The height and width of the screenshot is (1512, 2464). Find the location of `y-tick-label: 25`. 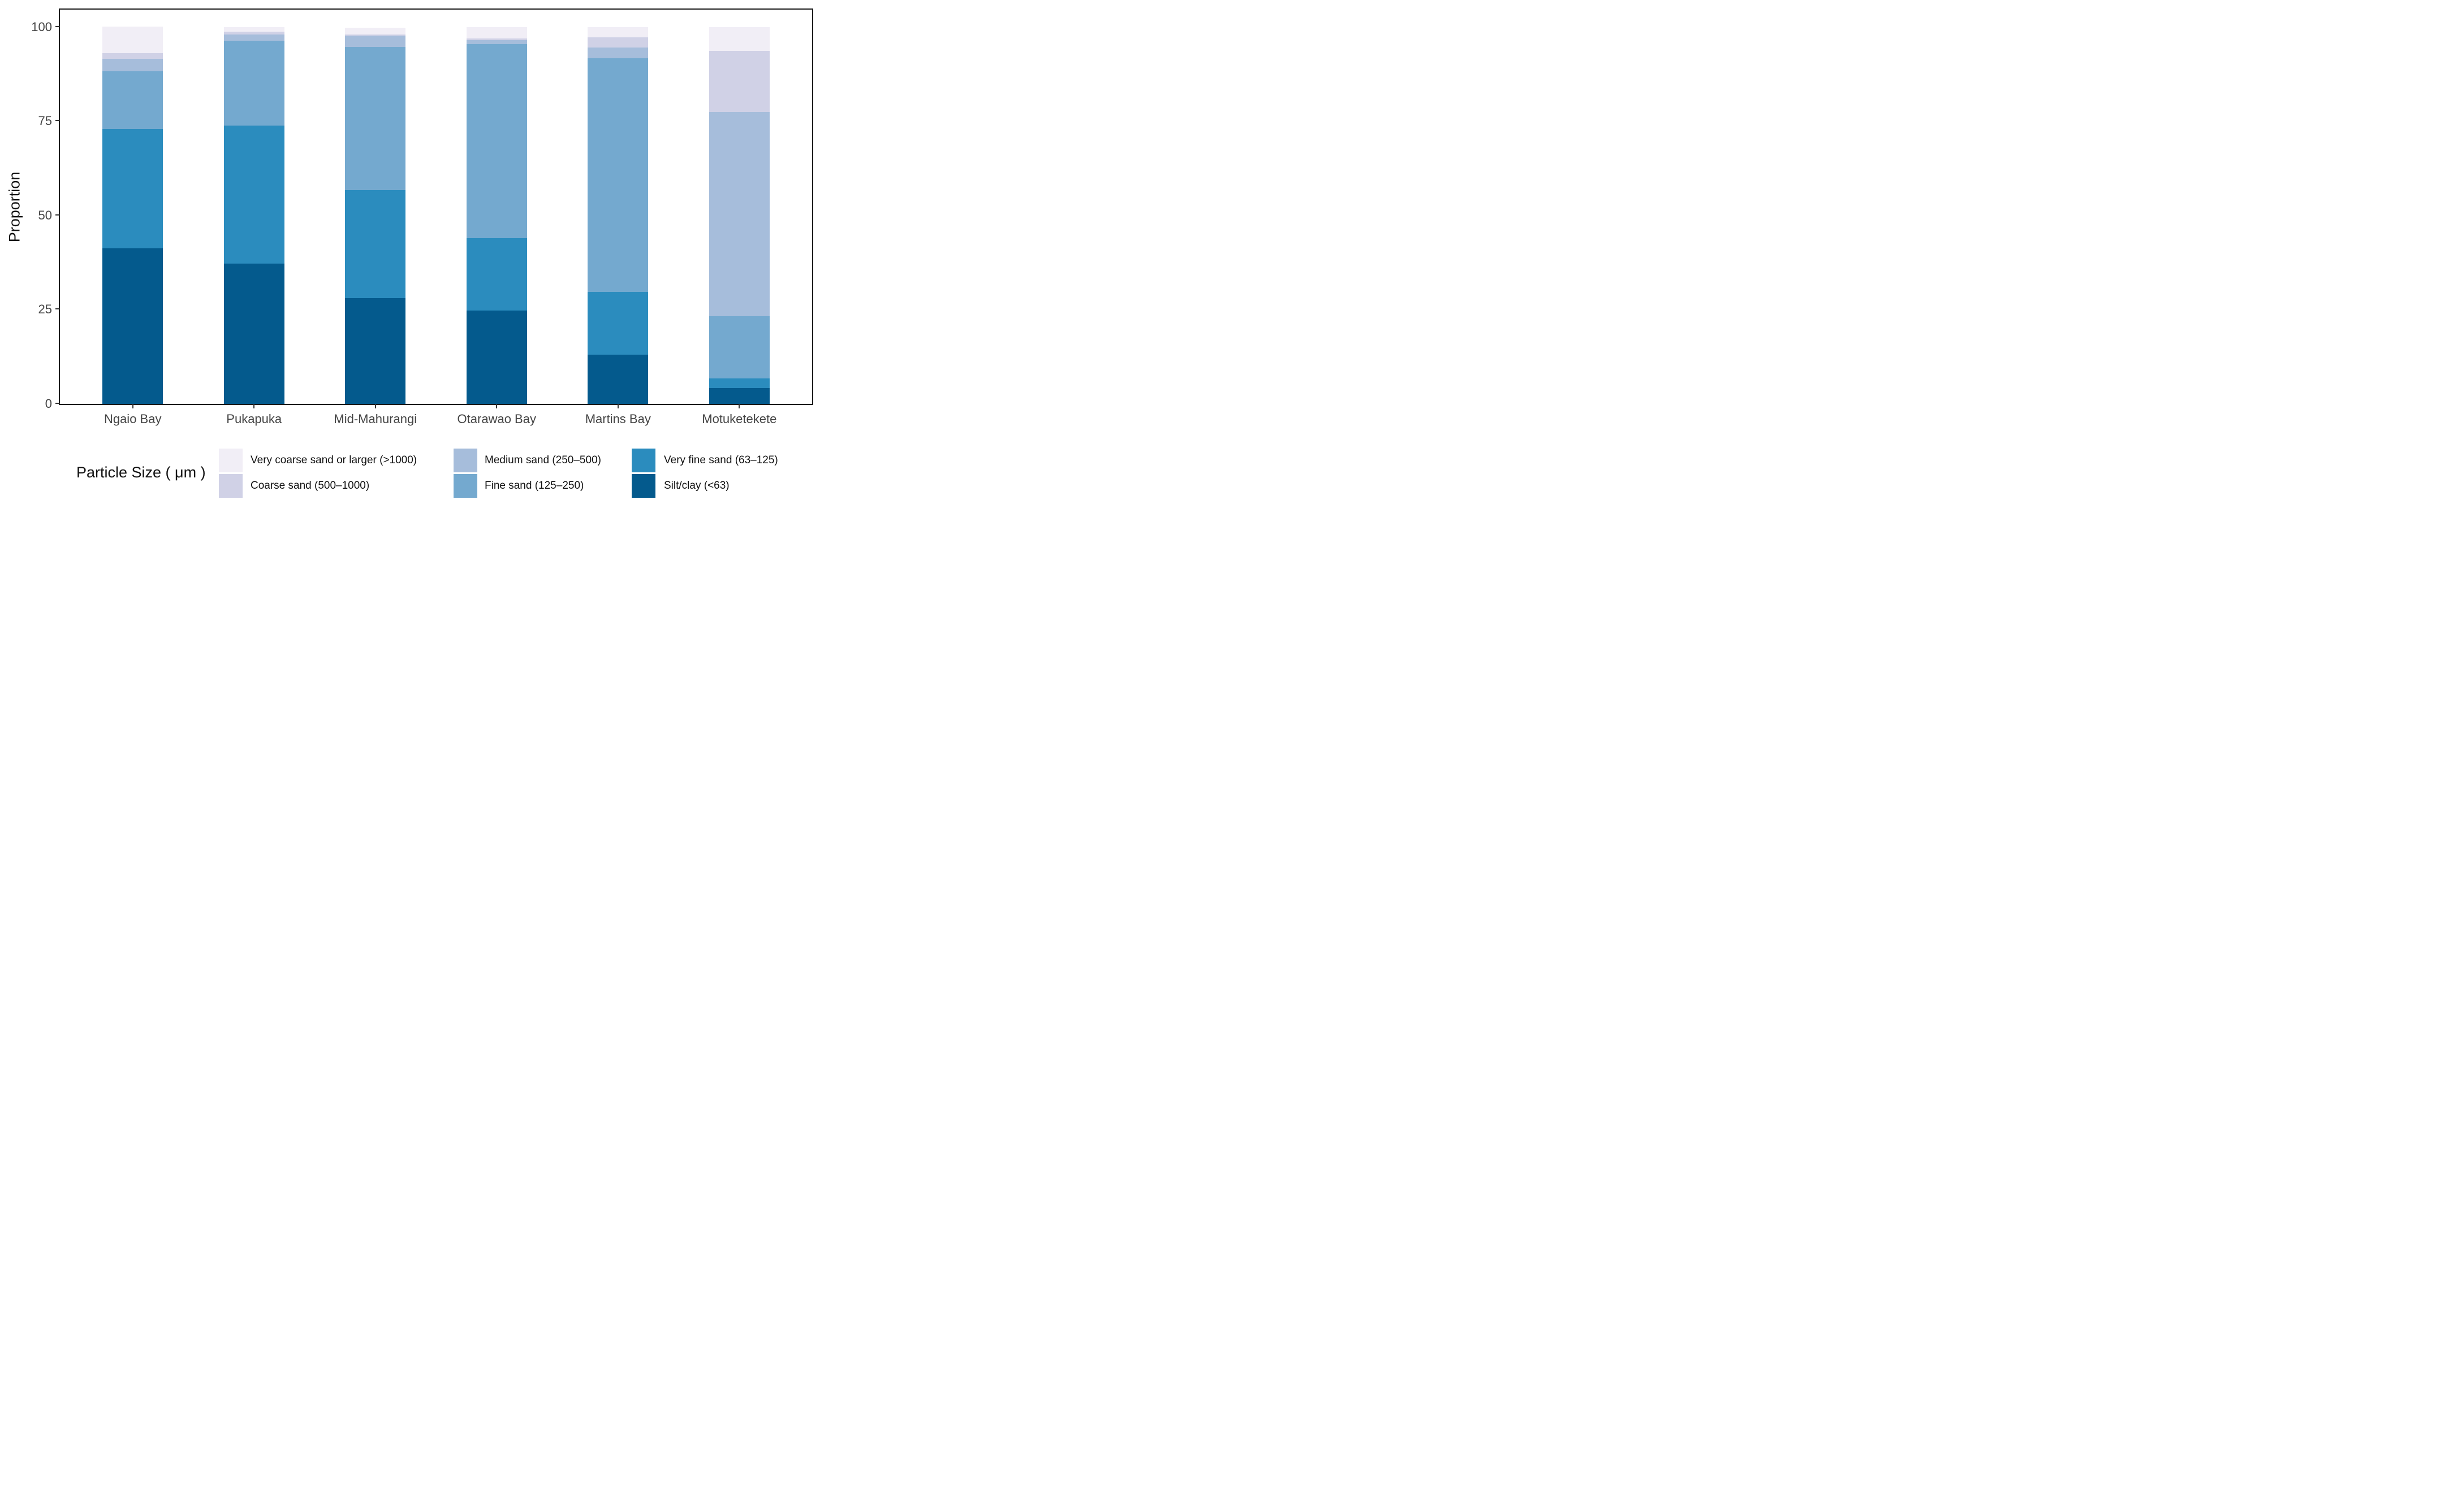

y-tick-label: 25 is located at coordinates (45, 309).